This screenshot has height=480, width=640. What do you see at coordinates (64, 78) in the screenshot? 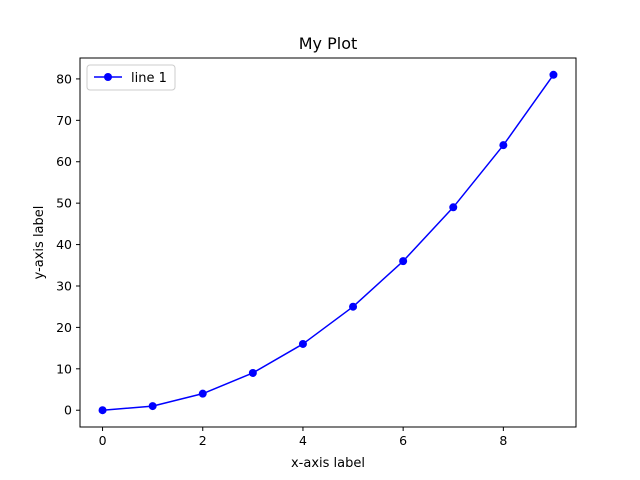
I see `y-tick-label: 80` at bounding box center [64, 78].